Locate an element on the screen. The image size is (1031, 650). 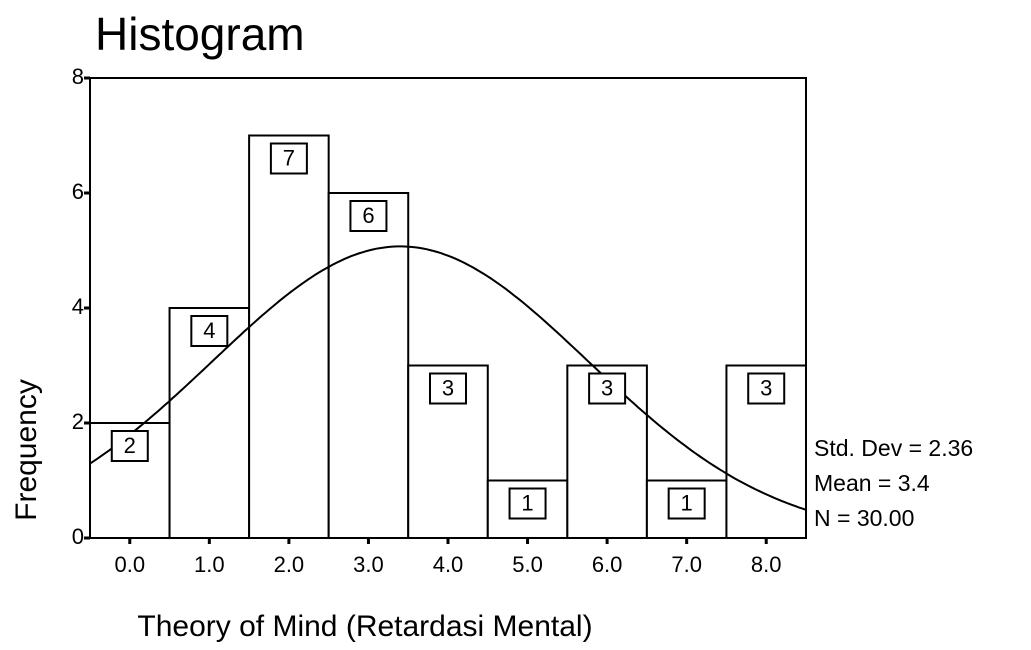
y-tick-label: 6 is located at coordinates (78, 191).